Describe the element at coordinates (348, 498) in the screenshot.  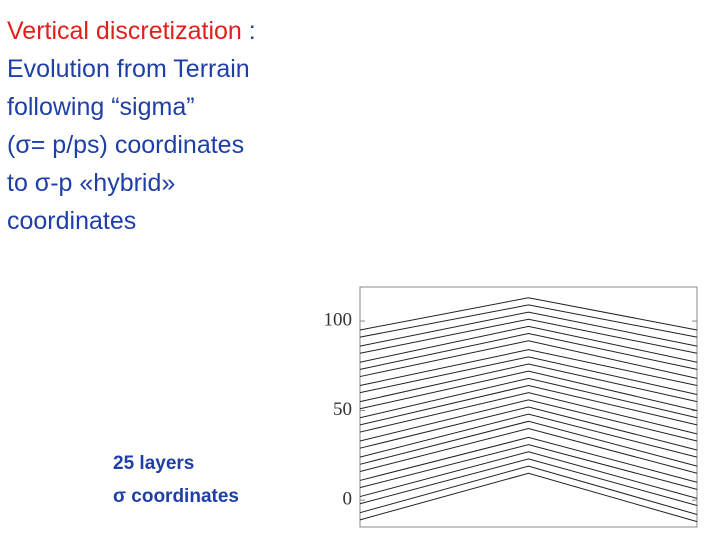
I see `y-tick-label: 0` at that location.